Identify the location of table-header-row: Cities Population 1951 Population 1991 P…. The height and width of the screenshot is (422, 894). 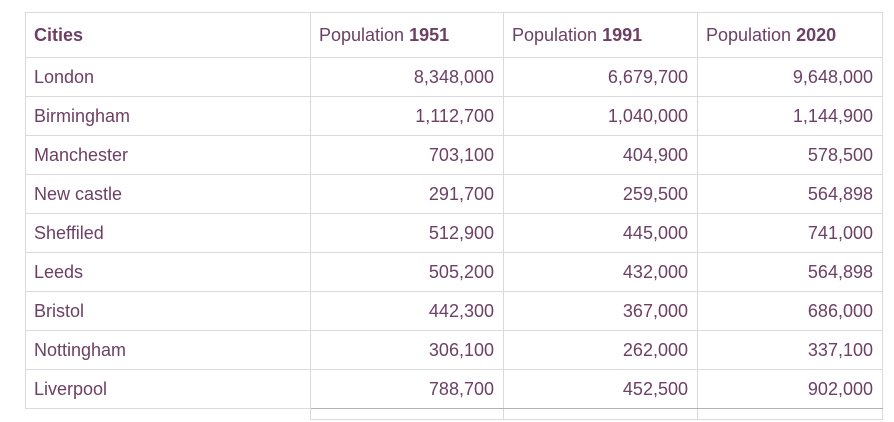
(454, 35).